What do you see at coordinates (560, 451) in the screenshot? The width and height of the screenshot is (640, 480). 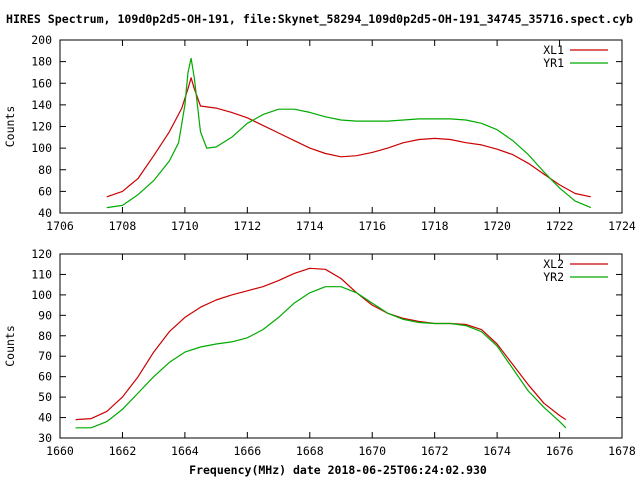 I see `x-tick-label: 1676` at bounding box center [560, 451].